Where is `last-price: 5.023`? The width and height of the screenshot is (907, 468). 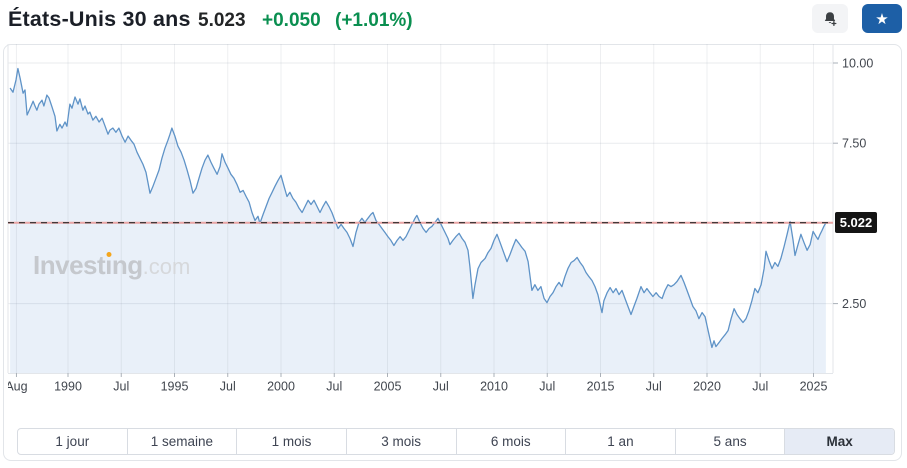
last-price: 5.023 is located at coordinates (222, 20).